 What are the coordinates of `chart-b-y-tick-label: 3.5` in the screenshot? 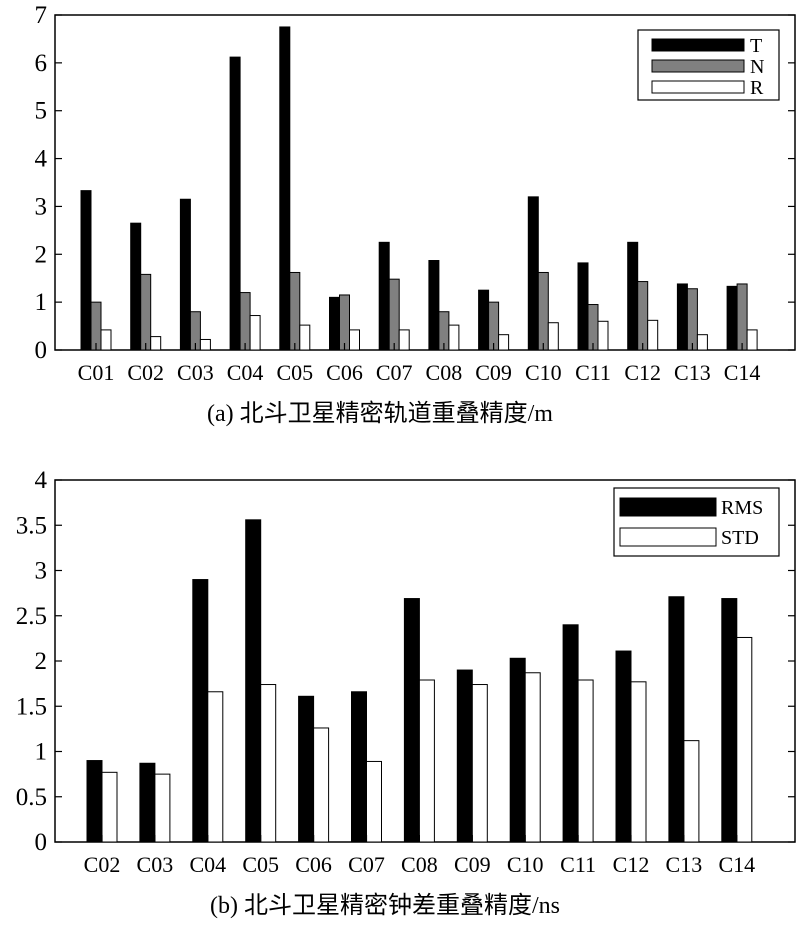 It's located at (31, 525).